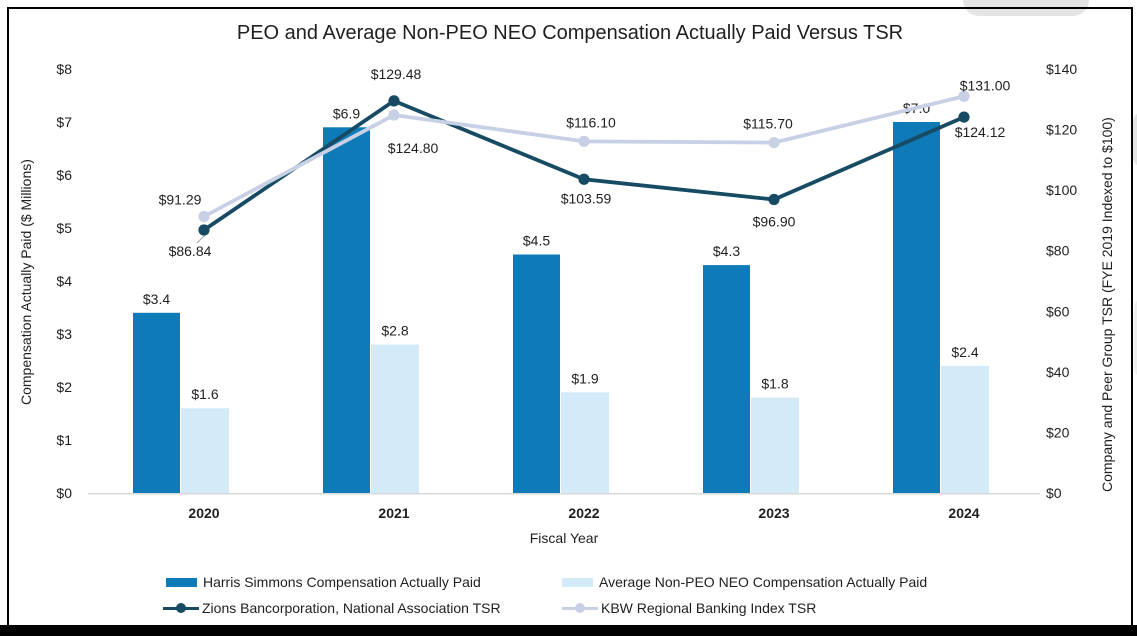  I want to click on line-data-label: $91.29, so click(180, 200).